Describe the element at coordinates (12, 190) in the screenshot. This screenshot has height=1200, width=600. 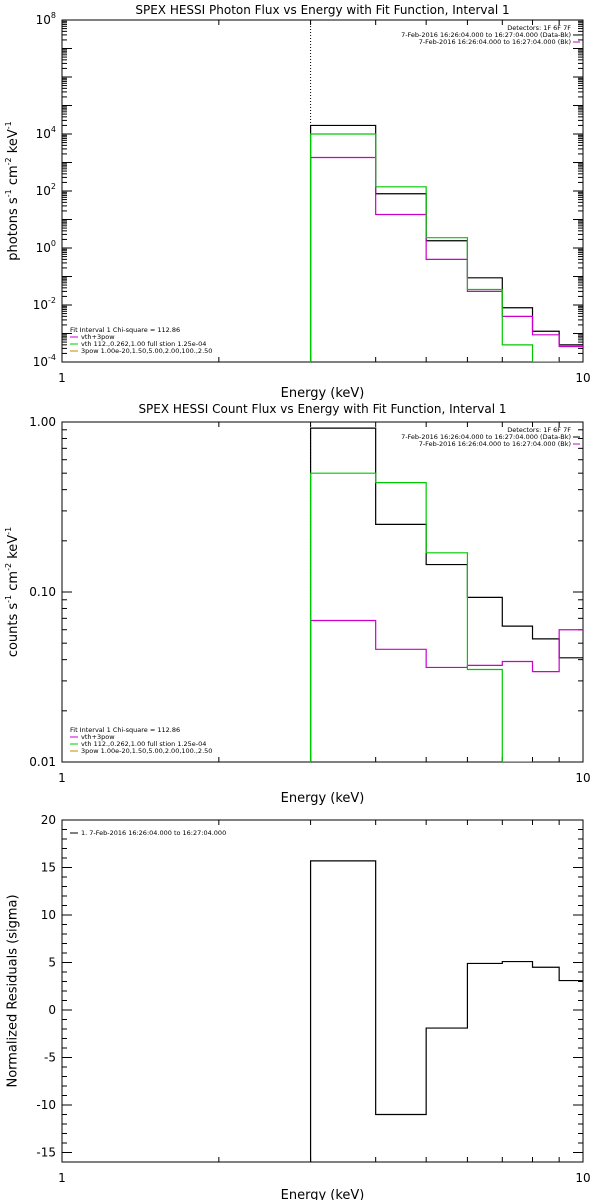
I see `y-axis-label: photons s-1 cm-2 keV-1` at that location.